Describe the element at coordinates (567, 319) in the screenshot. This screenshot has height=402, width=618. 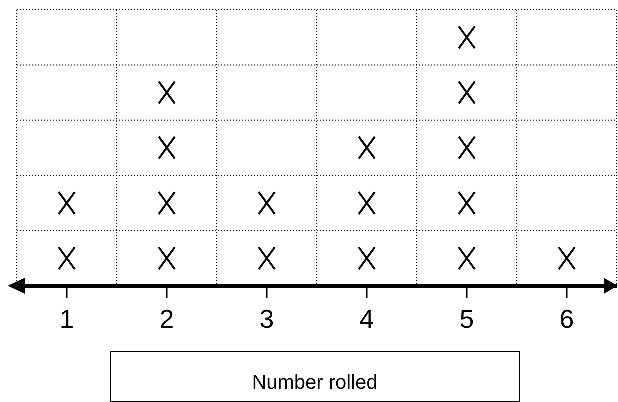
I see `x-tick-label: 6` at that location.